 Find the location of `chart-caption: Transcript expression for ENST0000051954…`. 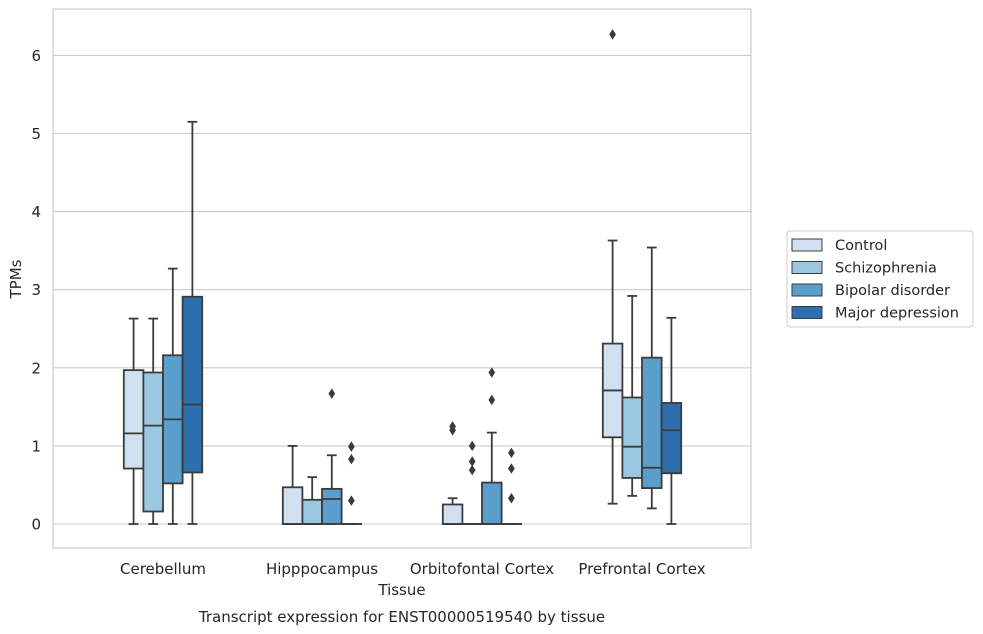

chart-caption: Transcript expression for ENST0000051954… is located at coordinates (401, 617).